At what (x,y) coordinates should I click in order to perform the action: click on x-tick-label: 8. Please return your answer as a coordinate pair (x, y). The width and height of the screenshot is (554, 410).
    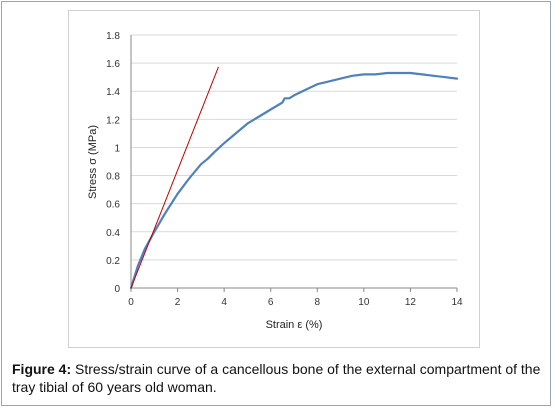
    Looking at the image, I should click on (318, 302).